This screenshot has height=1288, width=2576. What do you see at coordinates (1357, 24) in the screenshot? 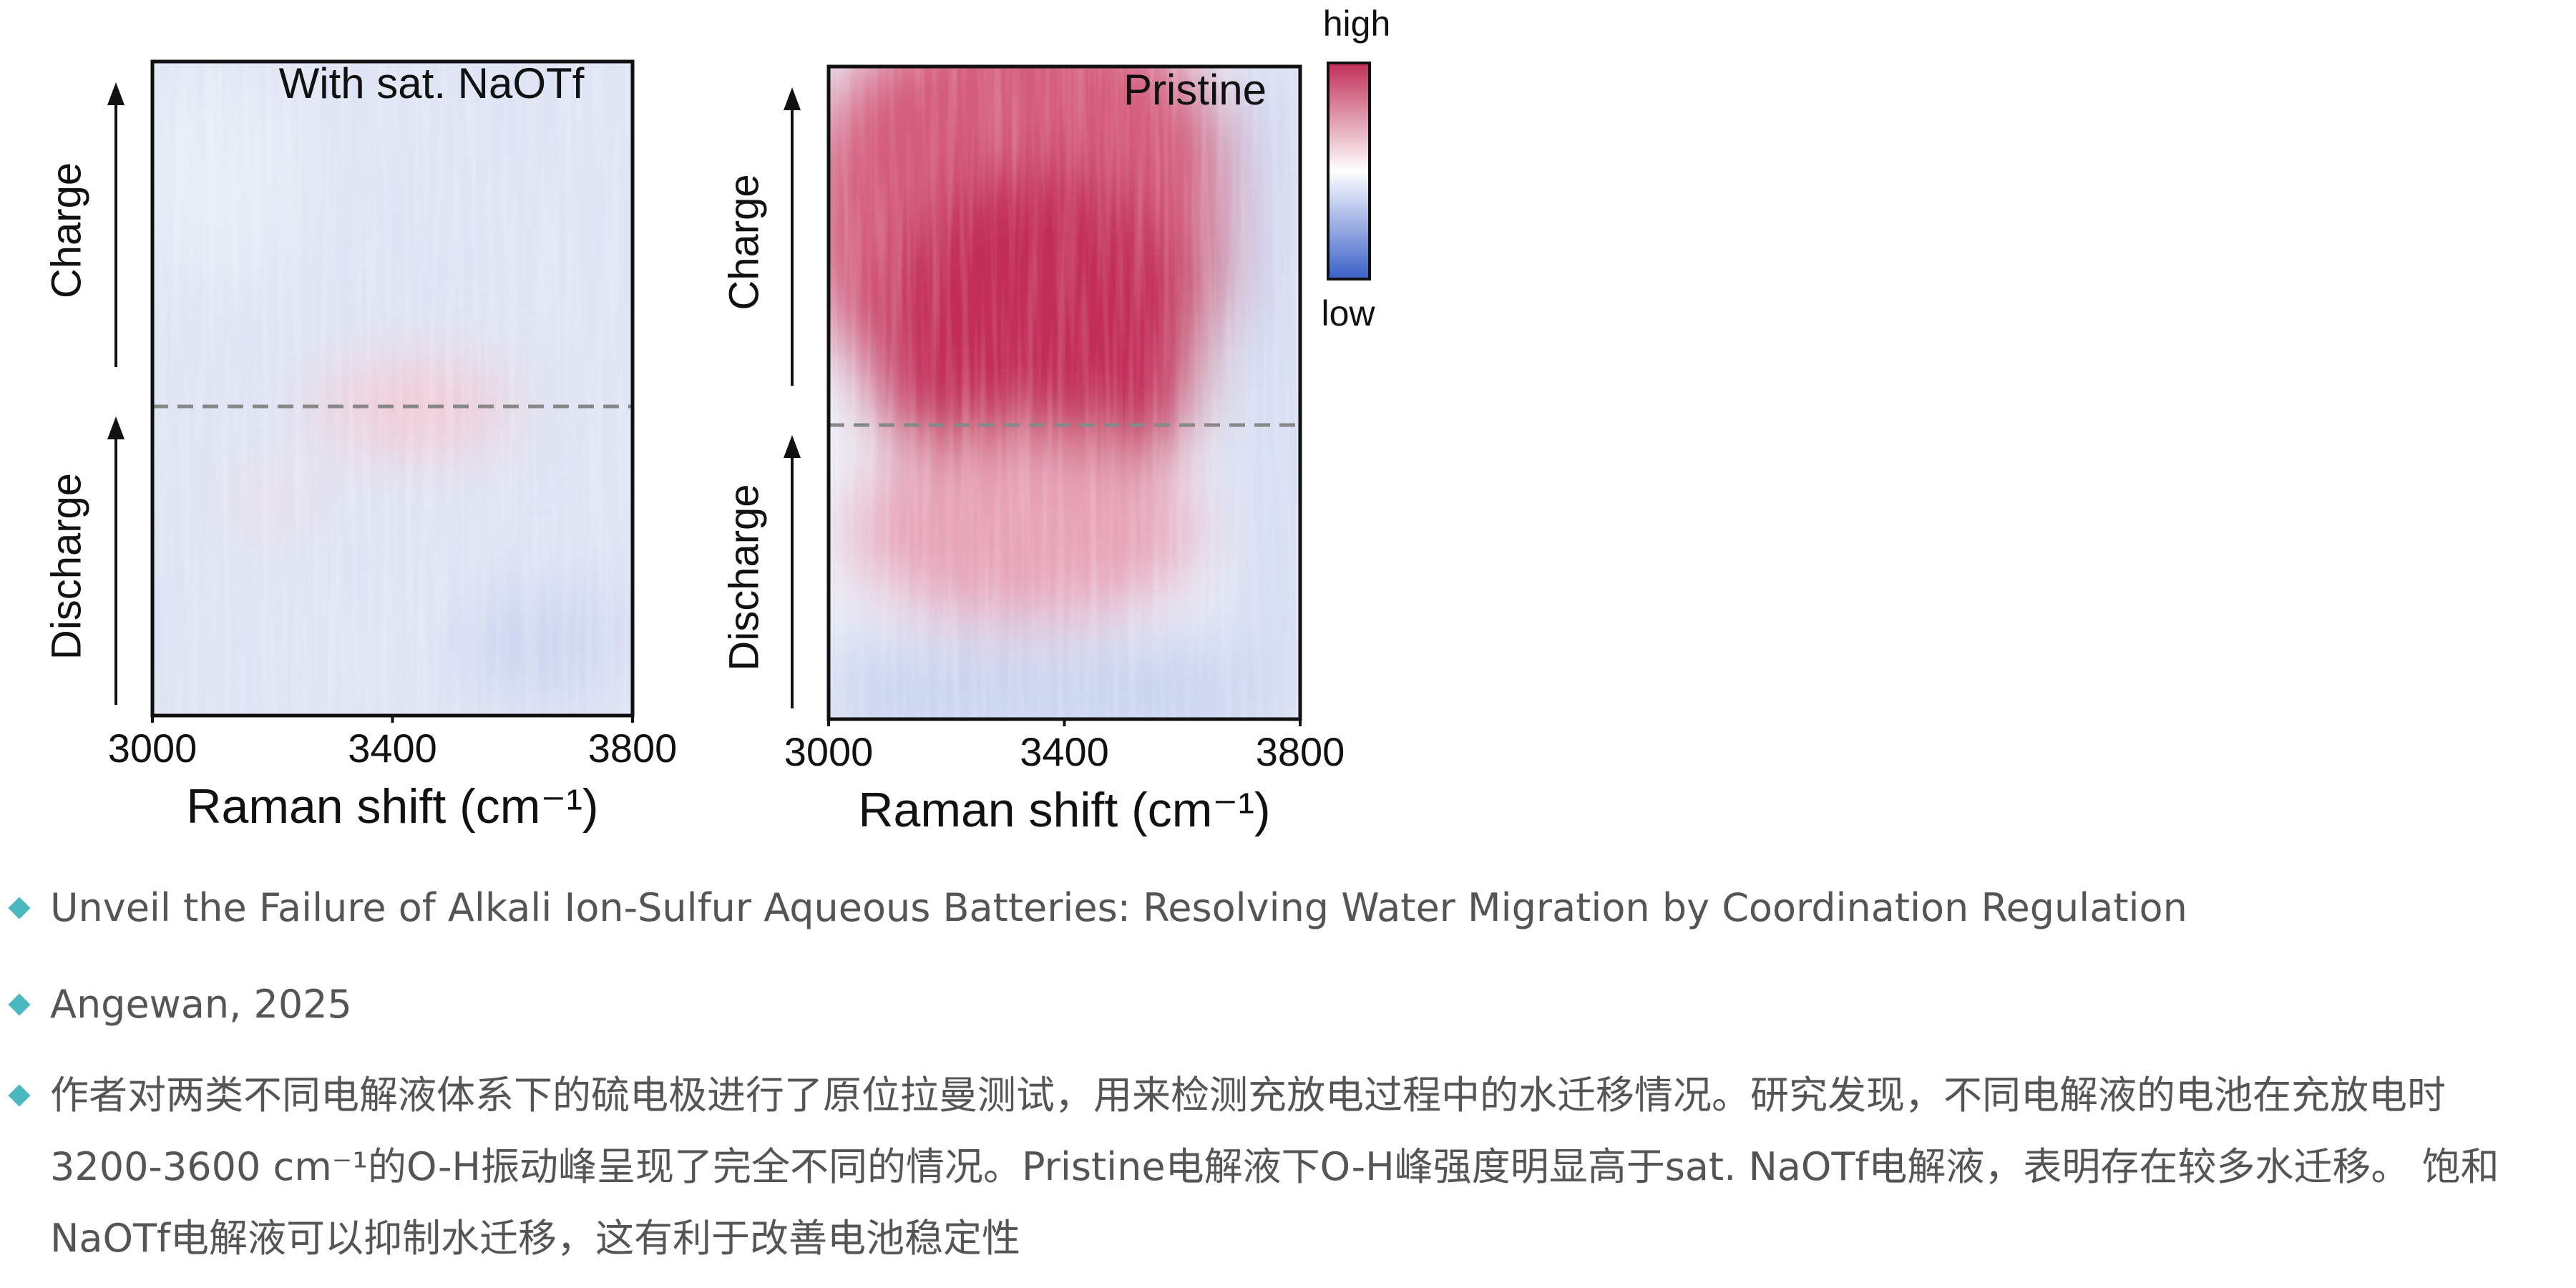
I see `colorbar-high: high` at bounding box center [1357, 24].